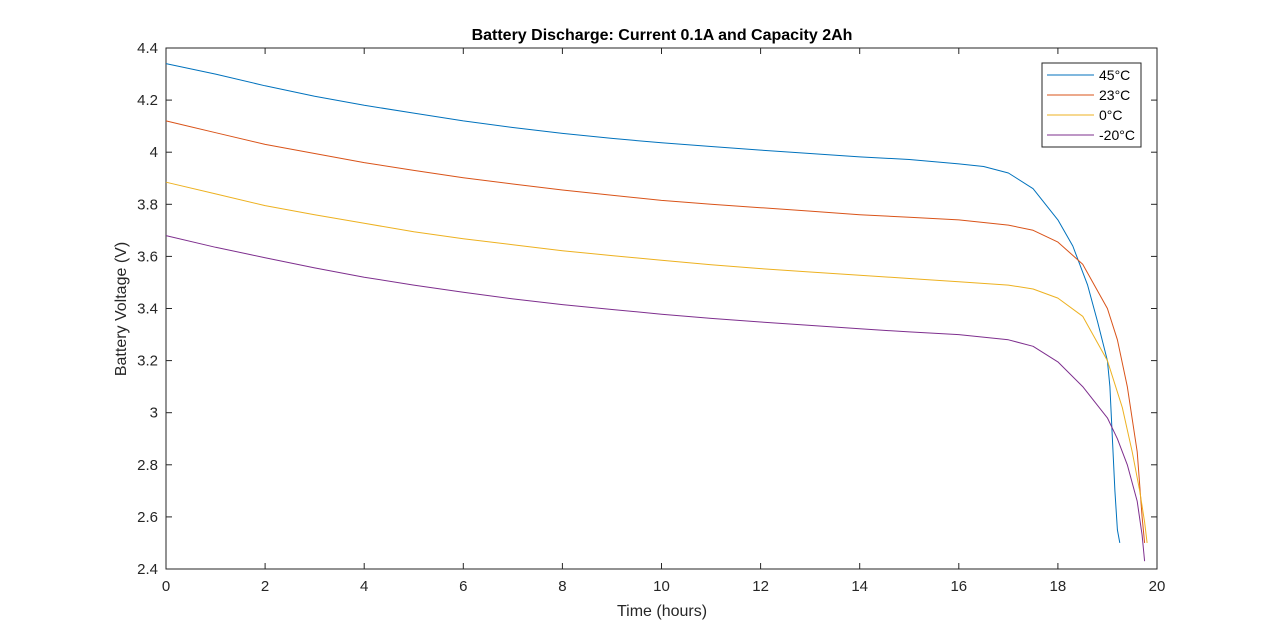  What do you see at coordinates (1058, 586) in the screenshot?
I see `x-tick-label: 18` at bounding box center [1058, 586].